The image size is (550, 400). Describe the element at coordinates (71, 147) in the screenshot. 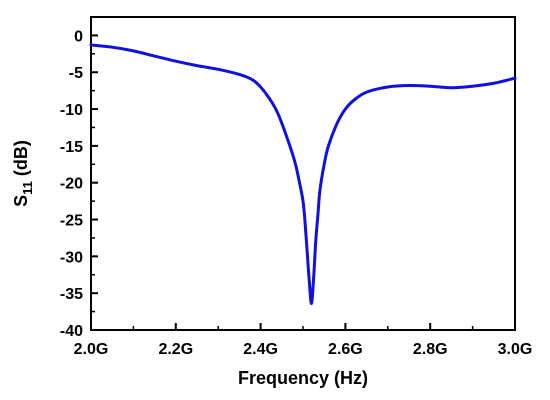

I see `y-tick-label: -15` at that location.